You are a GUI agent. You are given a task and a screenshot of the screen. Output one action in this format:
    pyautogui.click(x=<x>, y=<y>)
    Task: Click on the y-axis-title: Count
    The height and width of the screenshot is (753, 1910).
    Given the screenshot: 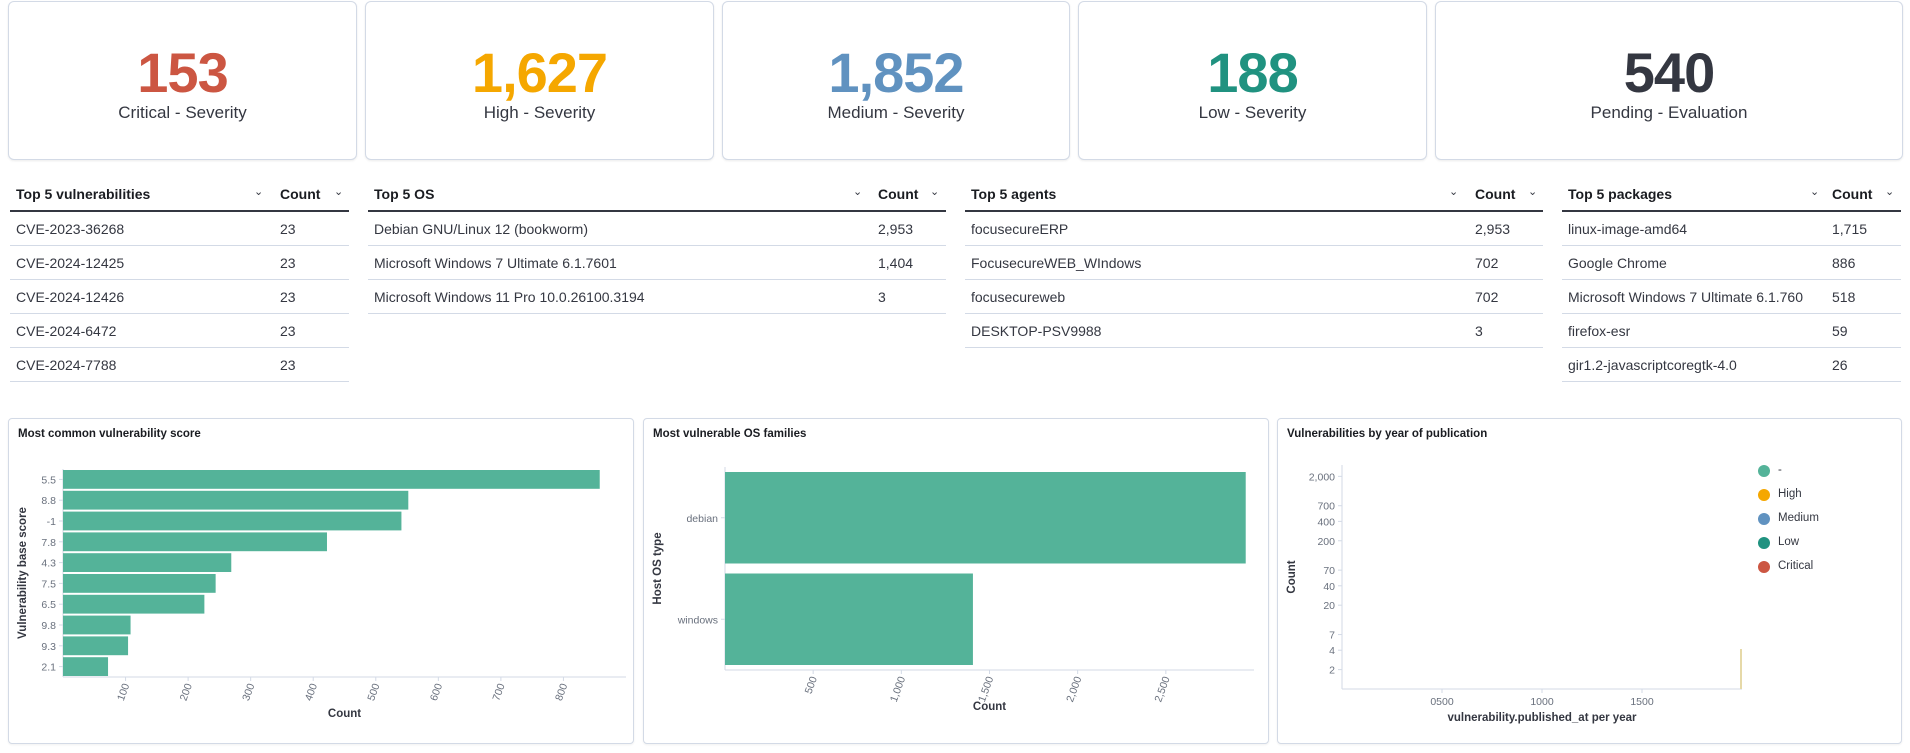 What is the action you would take?
    pyautogui.click(x=1292, y=576)
    